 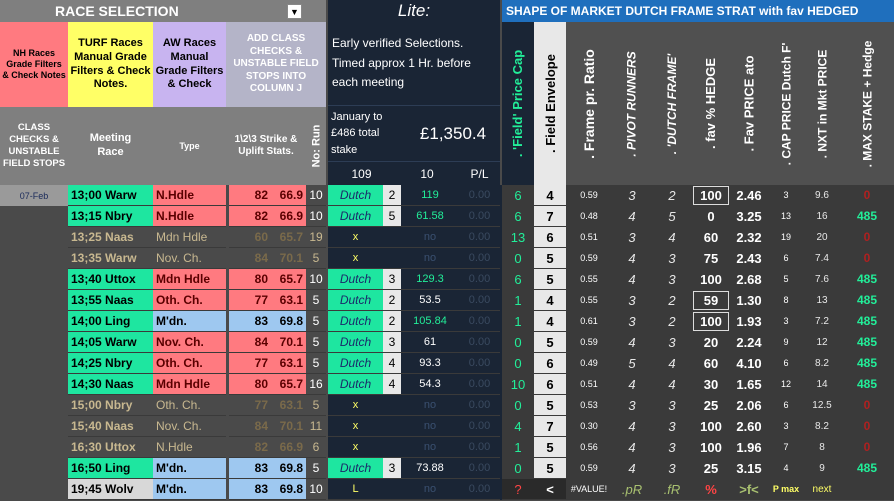 What do you see at coordinates (288, 237) in the screenshot?
I see `strike-2-cell: 65.7` at bounding box center [288, 237].